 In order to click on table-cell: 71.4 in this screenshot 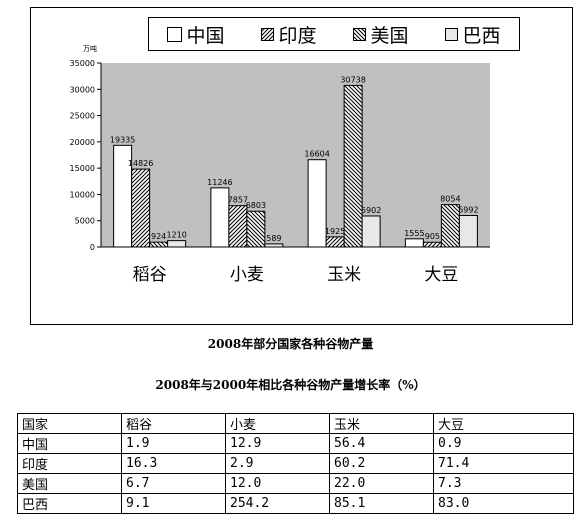, I will do `click(503, 463)`.